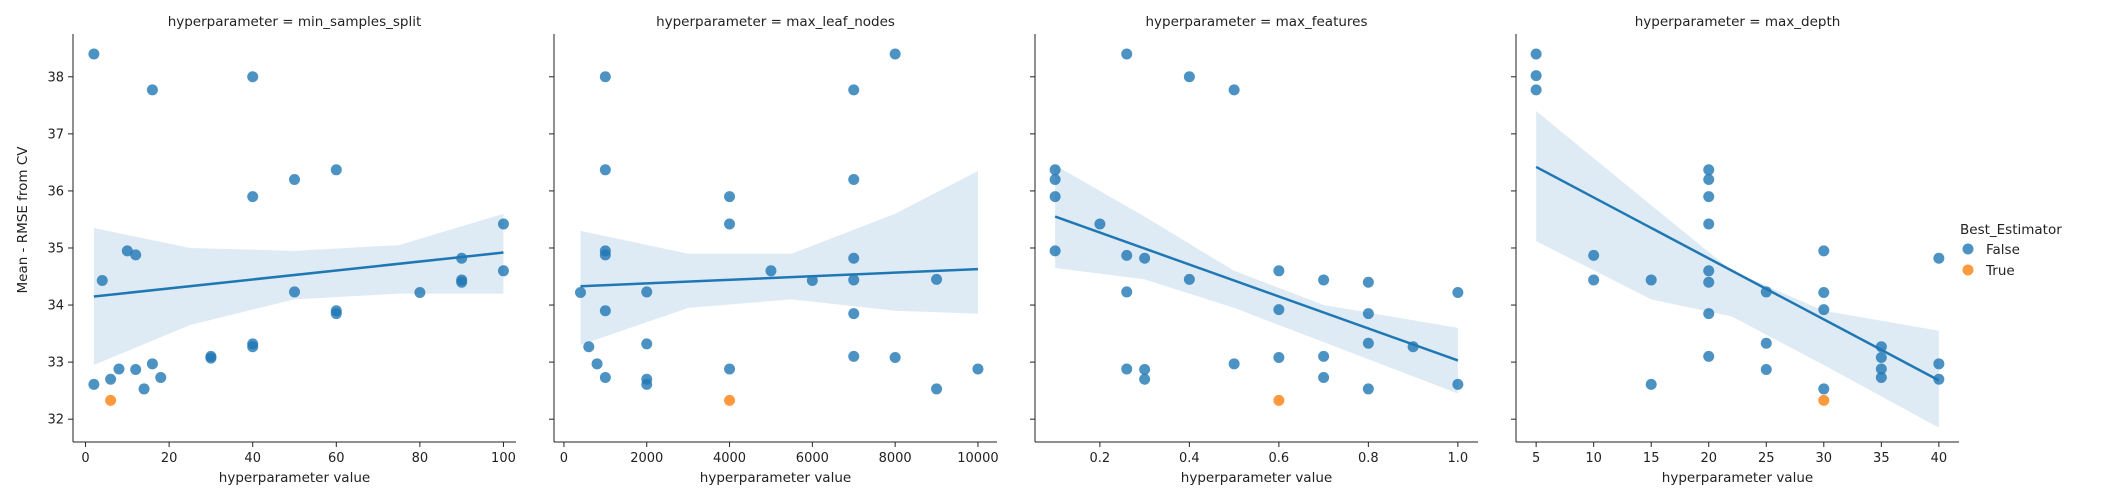  What do you see at coordinates (1593, 458) in the screenshot?
I see `x-tick-label: 10` at bounding box center [1593, 458].